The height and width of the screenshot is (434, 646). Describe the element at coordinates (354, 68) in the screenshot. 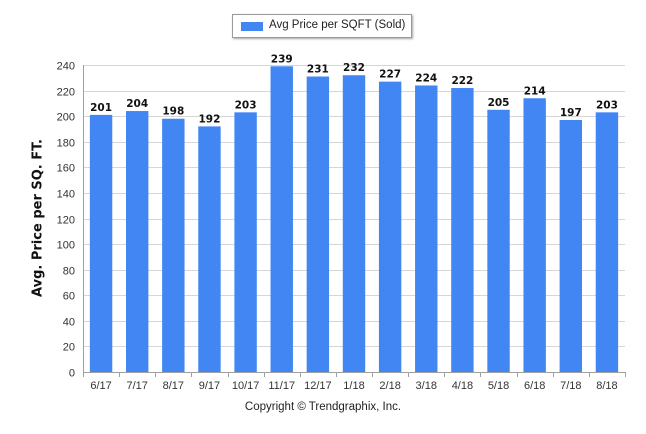

I see `data-label: 232` at that location.